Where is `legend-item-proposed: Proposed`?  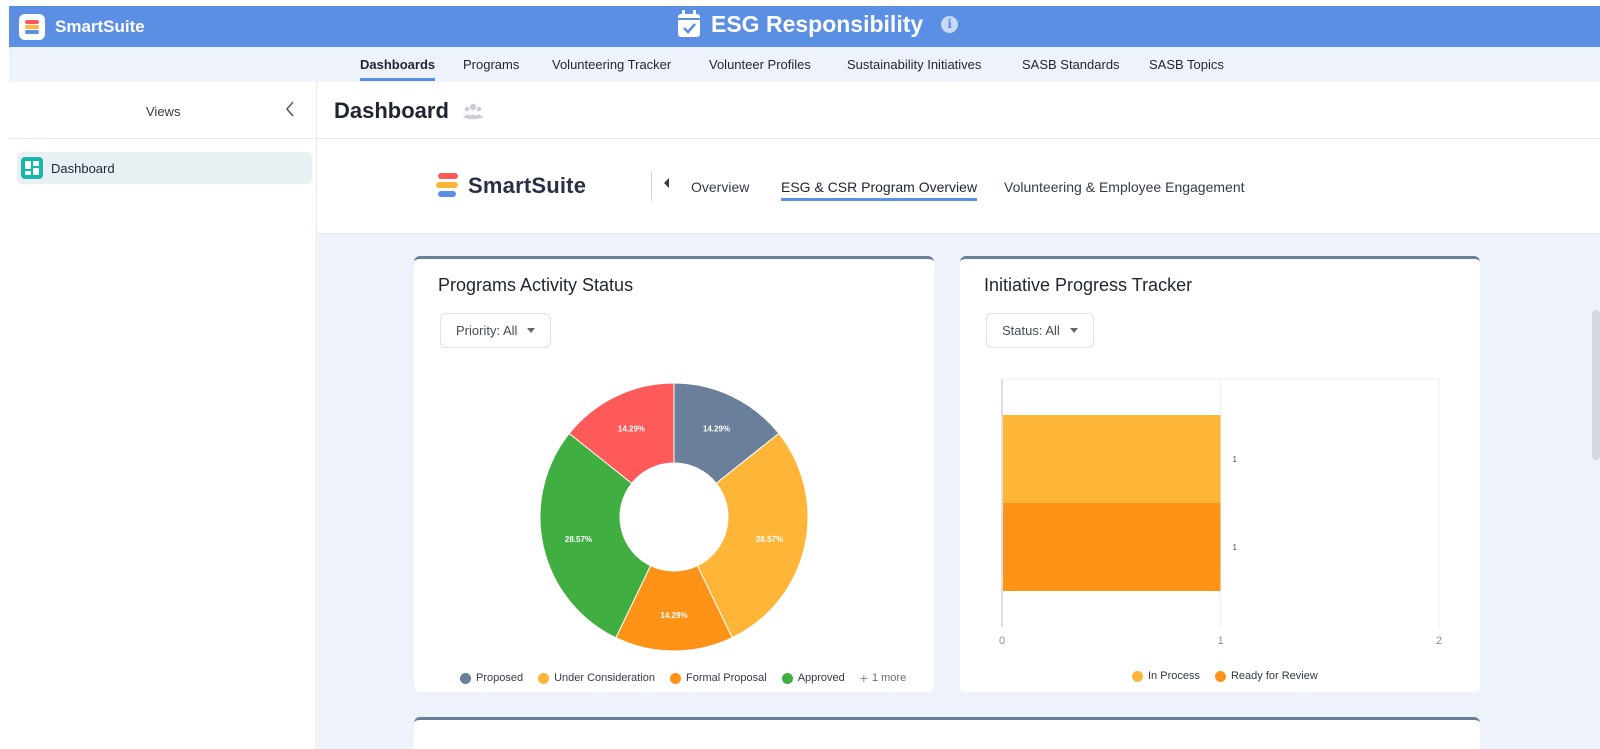 legend-item-proposed: Proposed is located at coordinates (491, 678).